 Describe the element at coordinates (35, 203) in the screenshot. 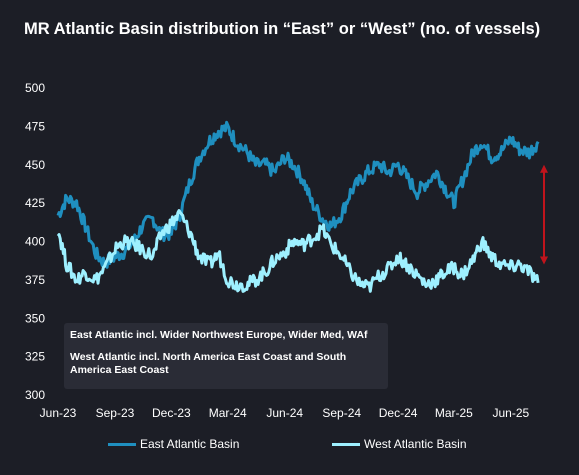

I see `y-tick-label: 425` at that location.